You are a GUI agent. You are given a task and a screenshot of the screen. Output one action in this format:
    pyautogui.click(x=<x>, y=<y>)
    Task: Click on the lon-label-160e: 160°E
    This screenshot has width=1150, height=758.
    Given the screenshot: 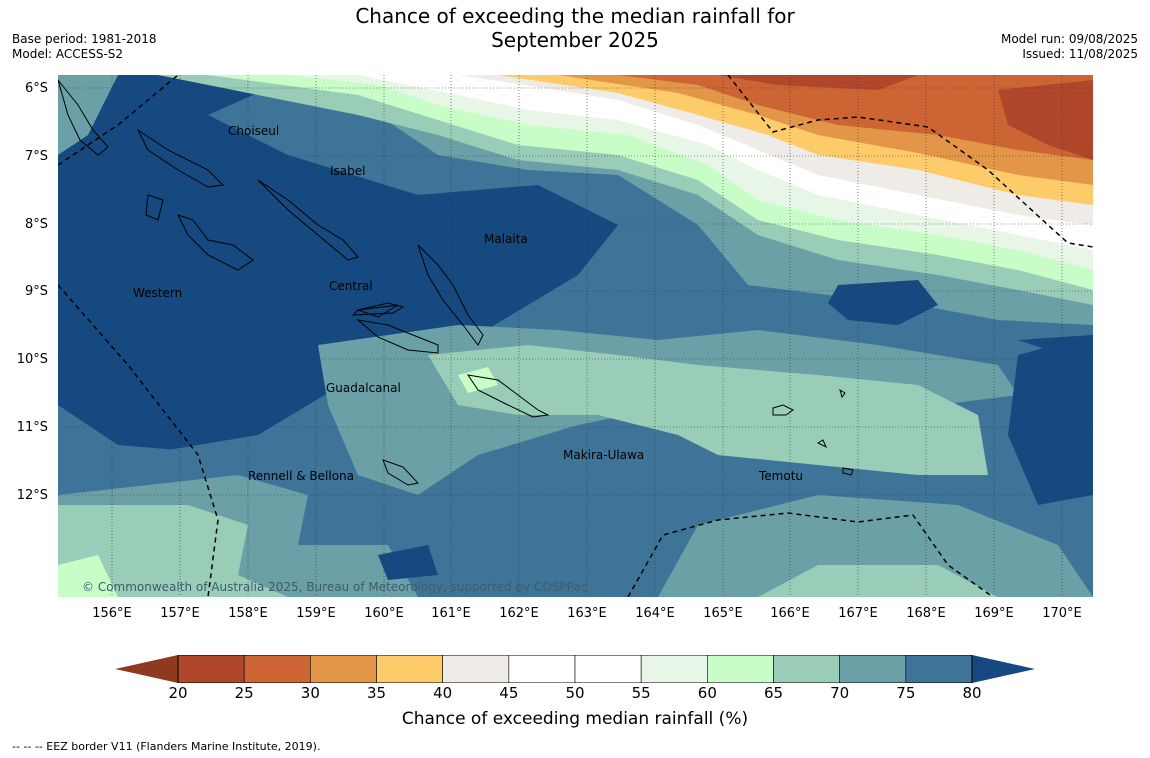 What is the action you would take?
    pyautogui.click(x=384, y=613)
    